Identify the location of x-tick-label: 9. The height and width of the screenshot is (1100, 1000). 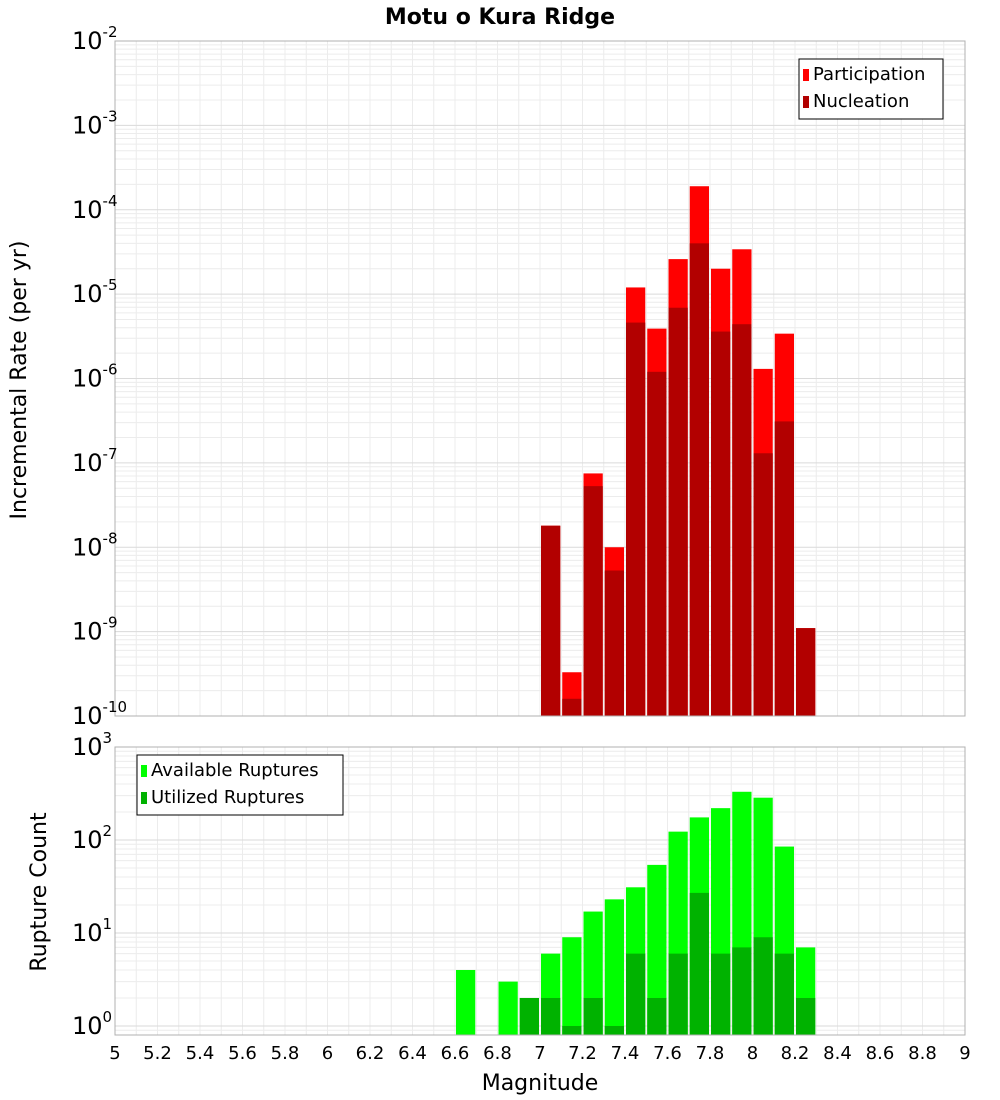
(964, 1053).